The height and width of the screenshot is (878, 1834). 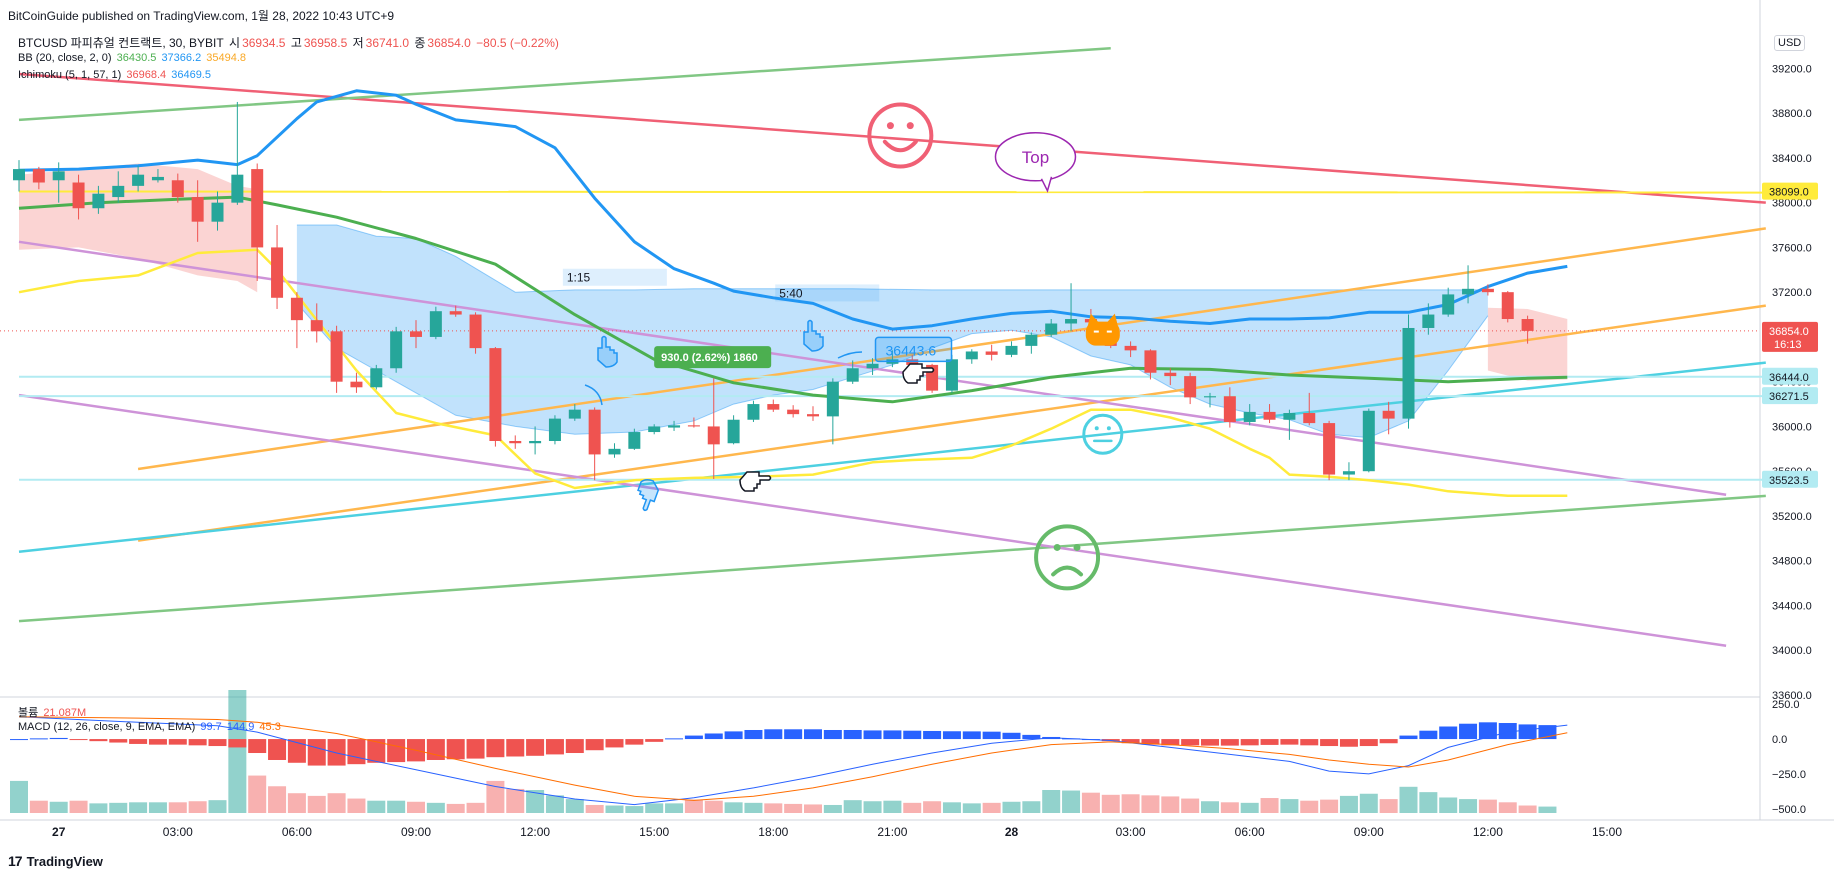 I want to click on price-label: 35523.5, so click(x=1789, y=481).